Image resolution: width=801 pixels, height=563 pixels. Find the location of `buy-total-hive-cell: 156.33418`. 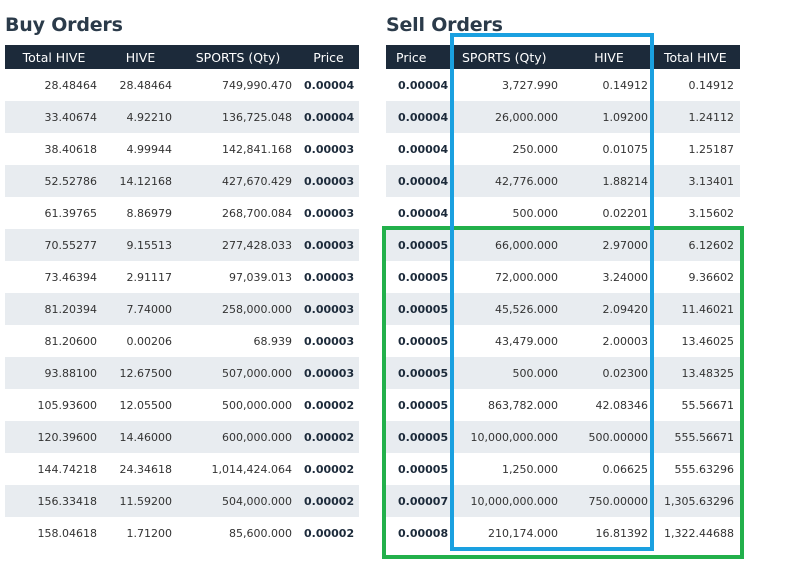

buy-total-hive-cell: 156.33418 is located at coordinates (54, 501).